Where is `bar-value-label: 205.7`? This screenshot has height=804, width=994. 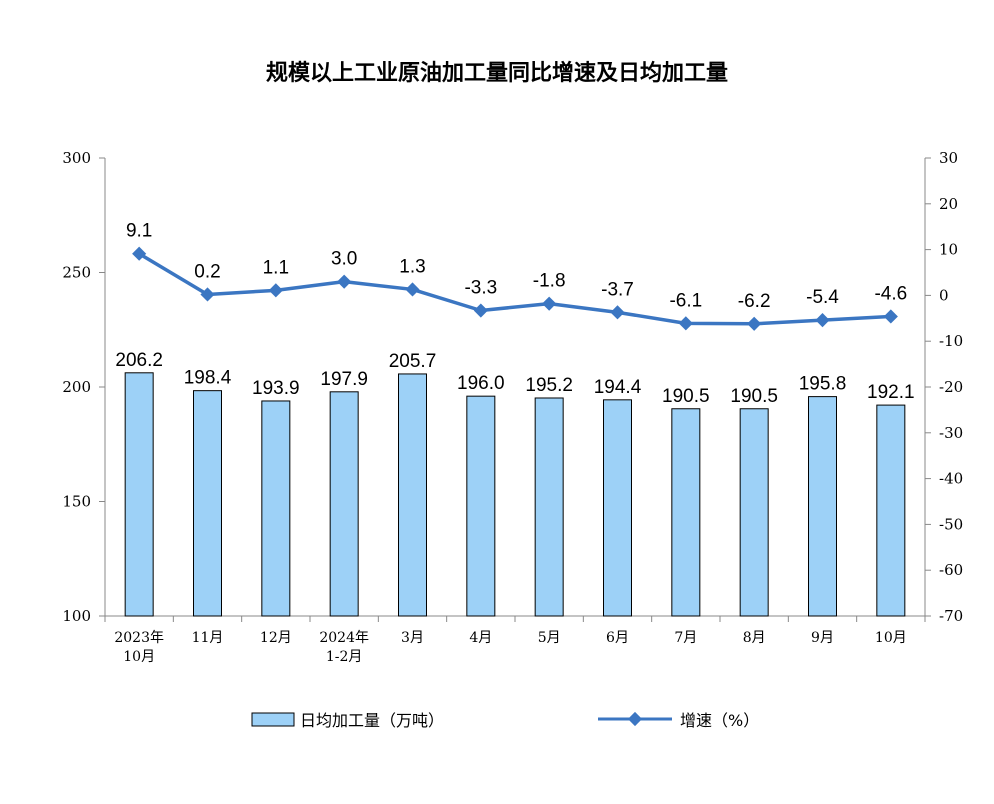 bar-value-label: 205.7 is located at coordinates (413, 361).